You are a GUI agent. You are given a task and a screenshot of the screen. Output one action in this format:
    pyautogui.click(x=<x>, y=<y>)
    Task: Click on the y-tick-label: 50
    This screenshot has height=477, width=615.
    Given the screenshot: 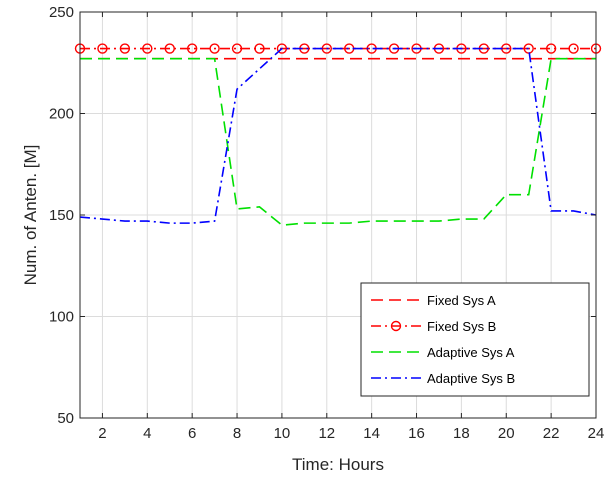 What is the action you would take?
    pyautogui.click(x=65, y=418)
    